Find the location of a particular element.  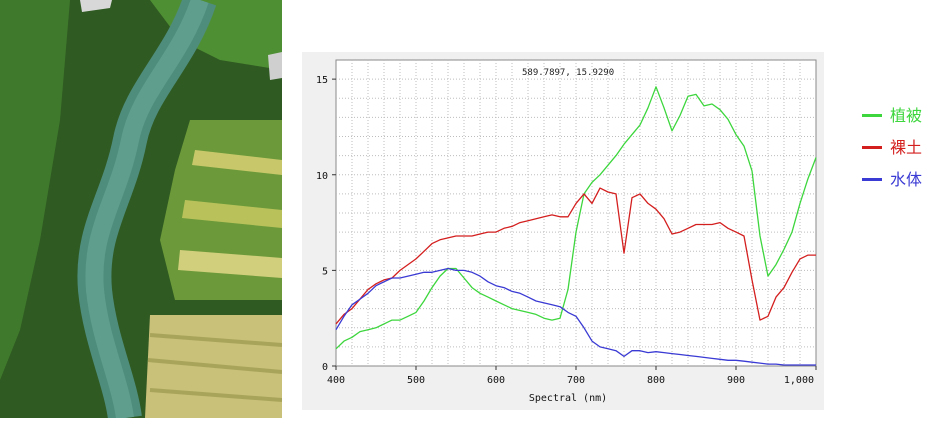

x-tick-label: 600 is located at coordinates (496, 380).